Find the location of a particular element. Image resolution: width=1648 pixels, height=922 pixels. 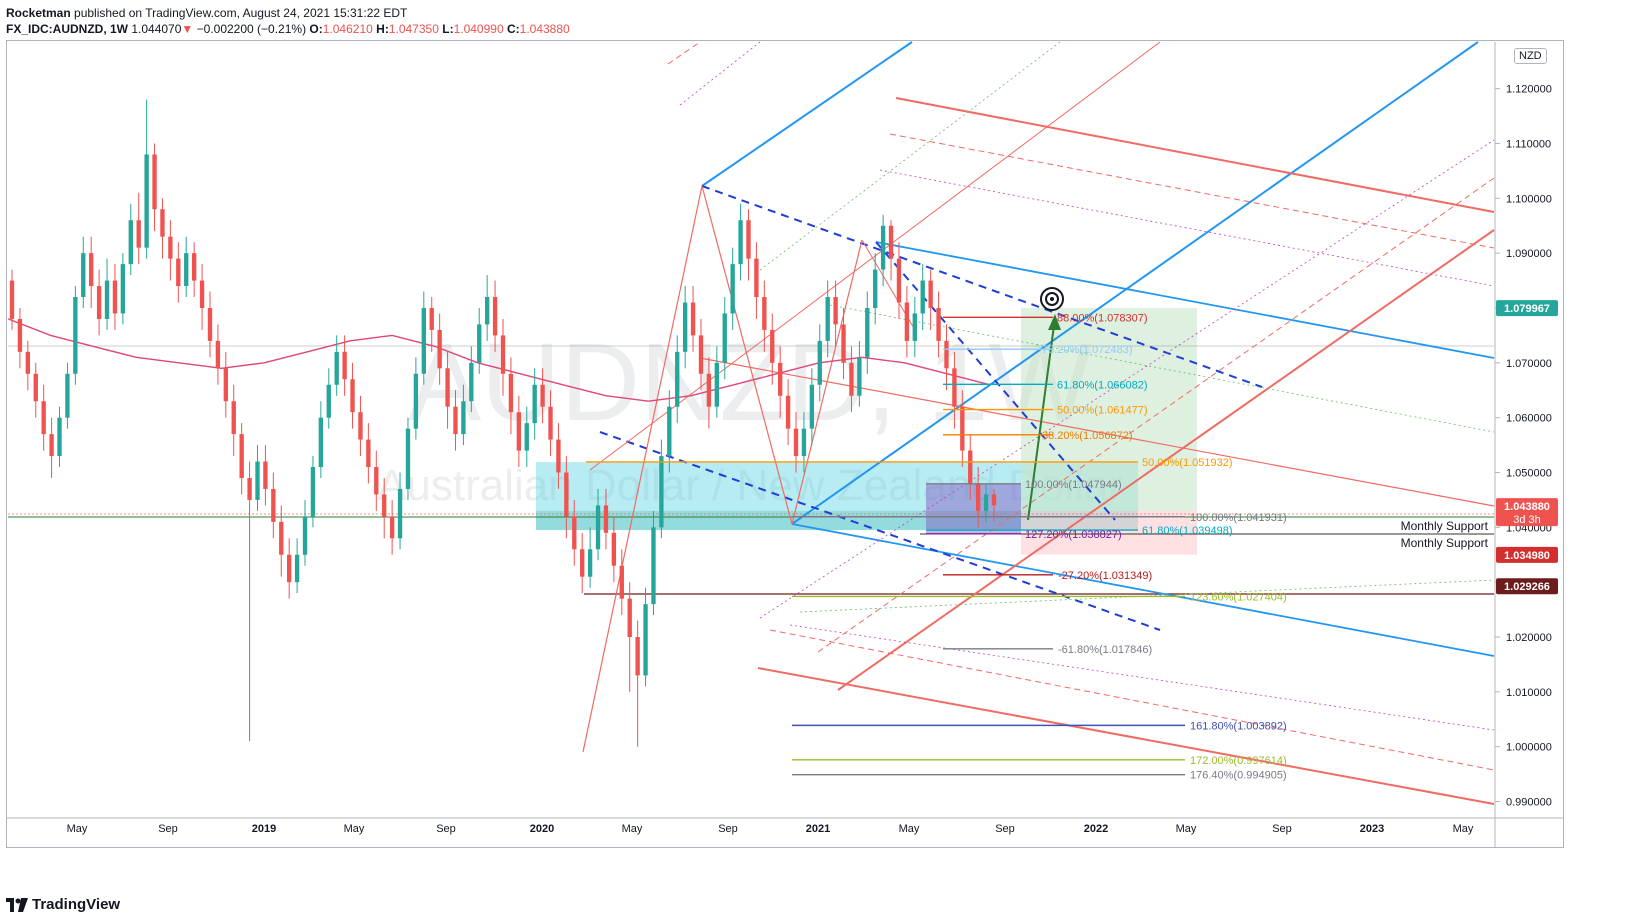

symbol-label: FX_IDC:AUDNZD, 1W is located at coordinates (67, 29).